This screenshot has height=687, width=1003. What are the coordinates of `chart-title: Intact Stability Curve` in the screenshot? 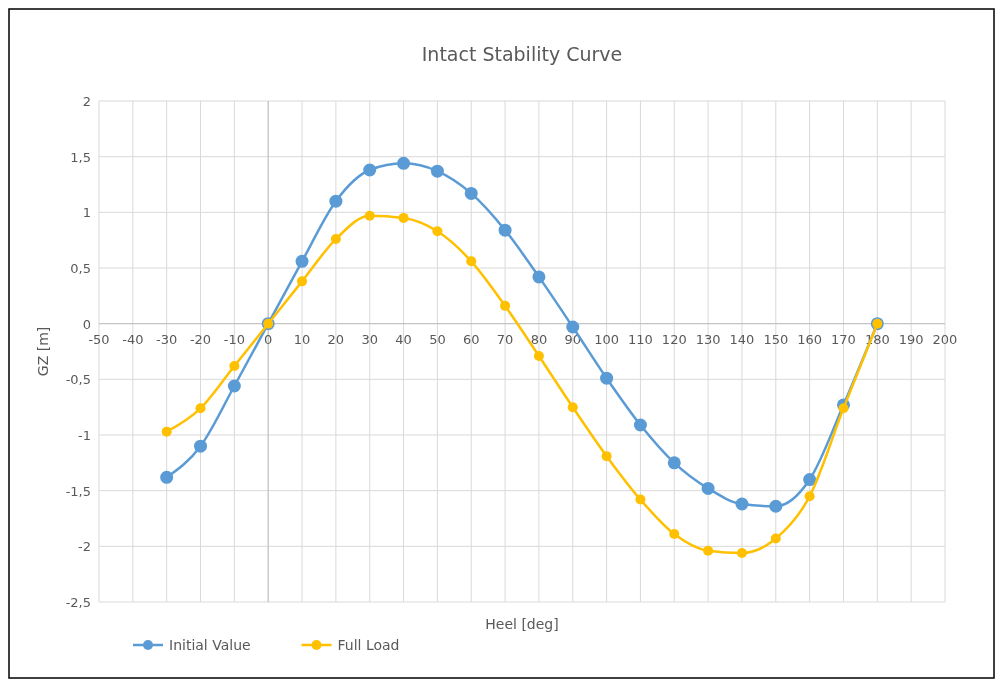 It's located at (522, 54).